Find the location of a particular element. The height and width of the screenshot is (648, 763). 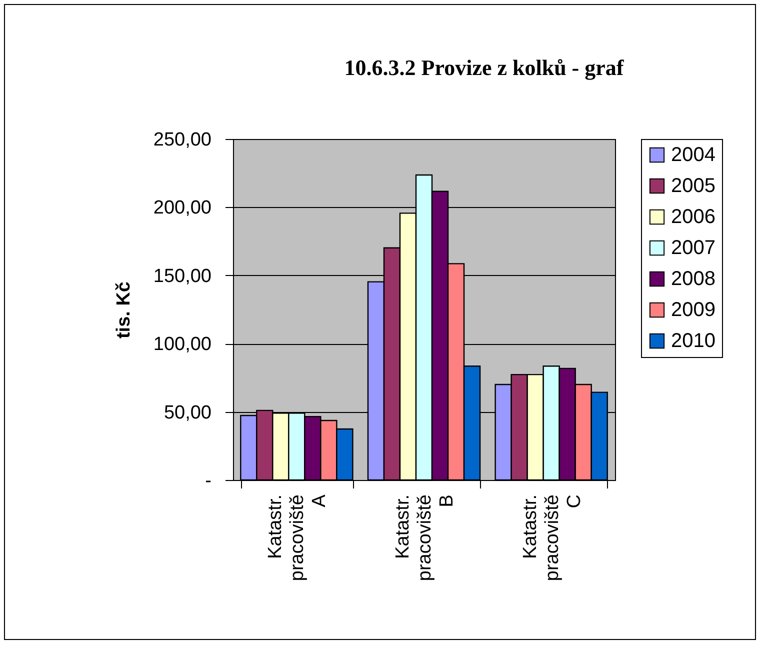

y-tick-label: 150,00 is located at coordinates (182, 276).